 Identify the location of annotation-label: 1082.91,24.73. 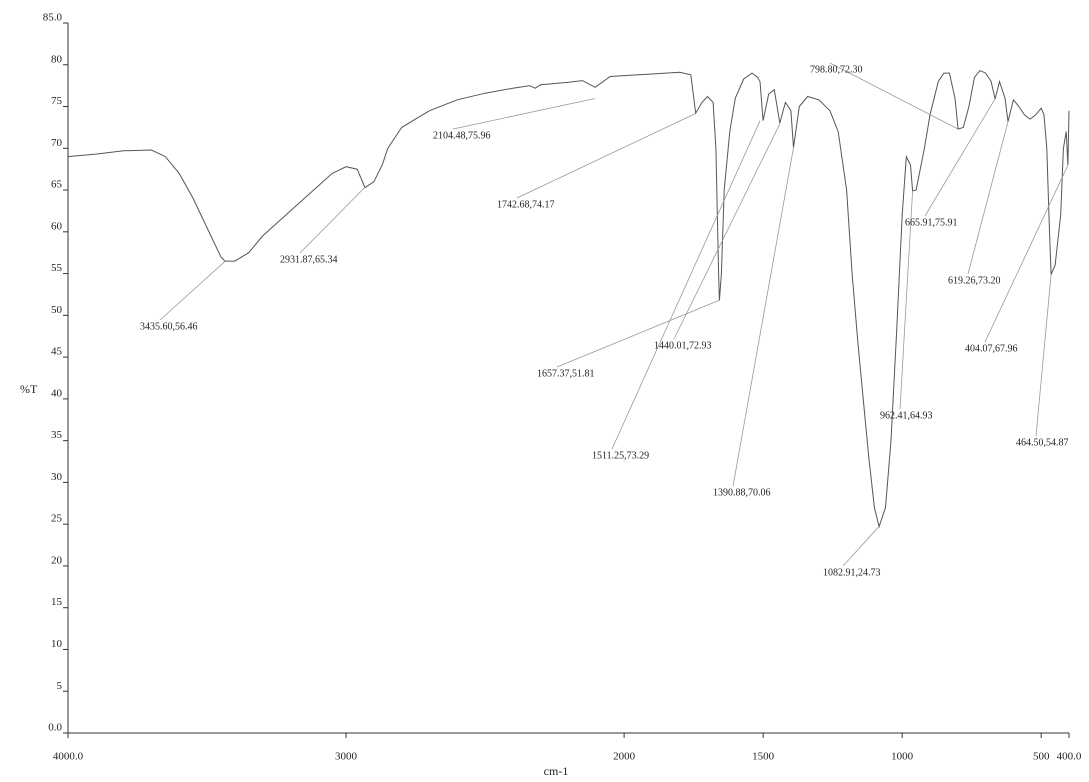
(852, 572).